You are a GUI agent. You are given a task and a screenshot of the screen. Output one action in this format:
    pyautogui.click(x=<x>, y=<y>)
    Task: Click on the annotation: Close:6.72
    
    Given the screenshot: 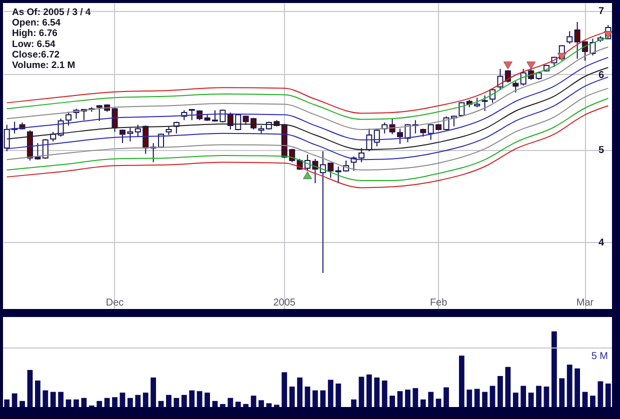 What is the action you would take?
    pyautogui.click(x=36, y=54)
    